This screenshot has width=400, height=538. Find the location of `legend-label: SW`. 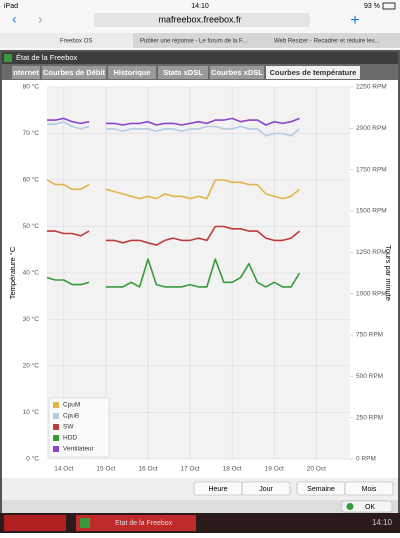

legend-label: SW is located at coordinates (68, 427).